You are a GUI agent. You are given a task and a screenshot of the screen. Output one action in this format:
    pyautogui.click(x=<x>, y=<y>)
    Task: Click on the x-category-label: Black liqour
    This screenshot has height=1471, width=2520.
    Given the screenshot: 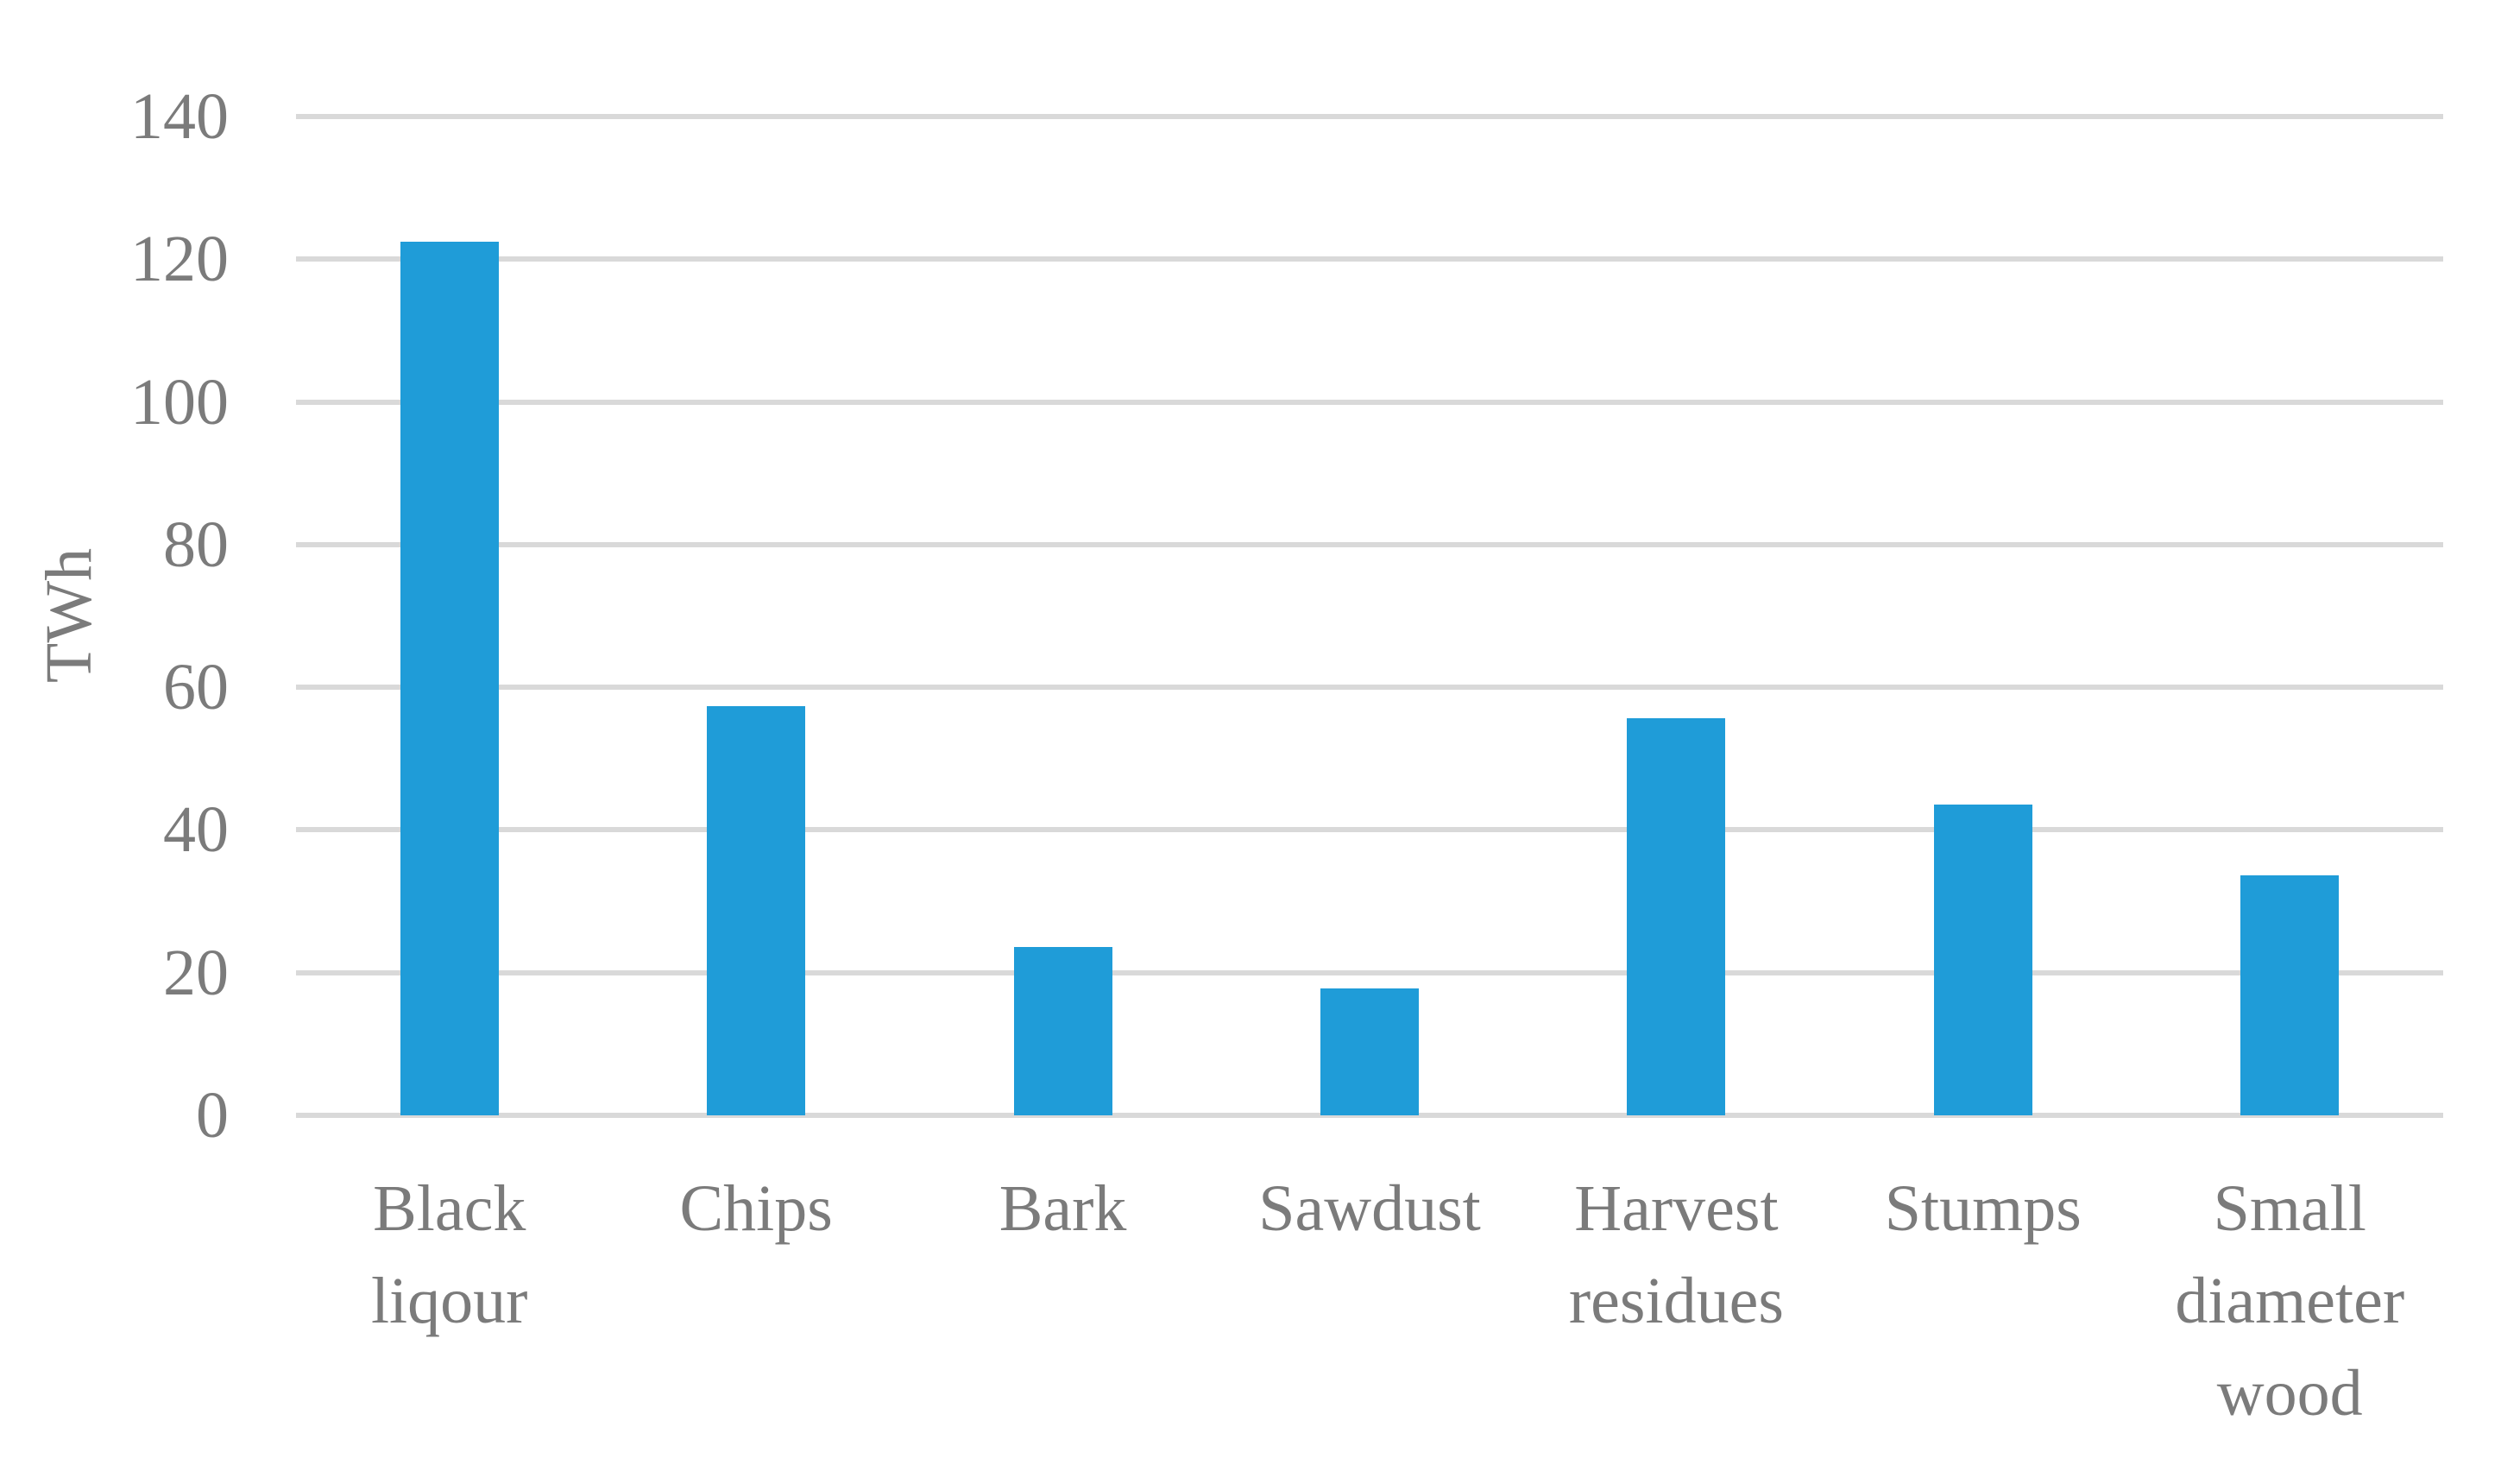 What is the action you would take?
    pyautogui.click(x=449, y=1301)
    